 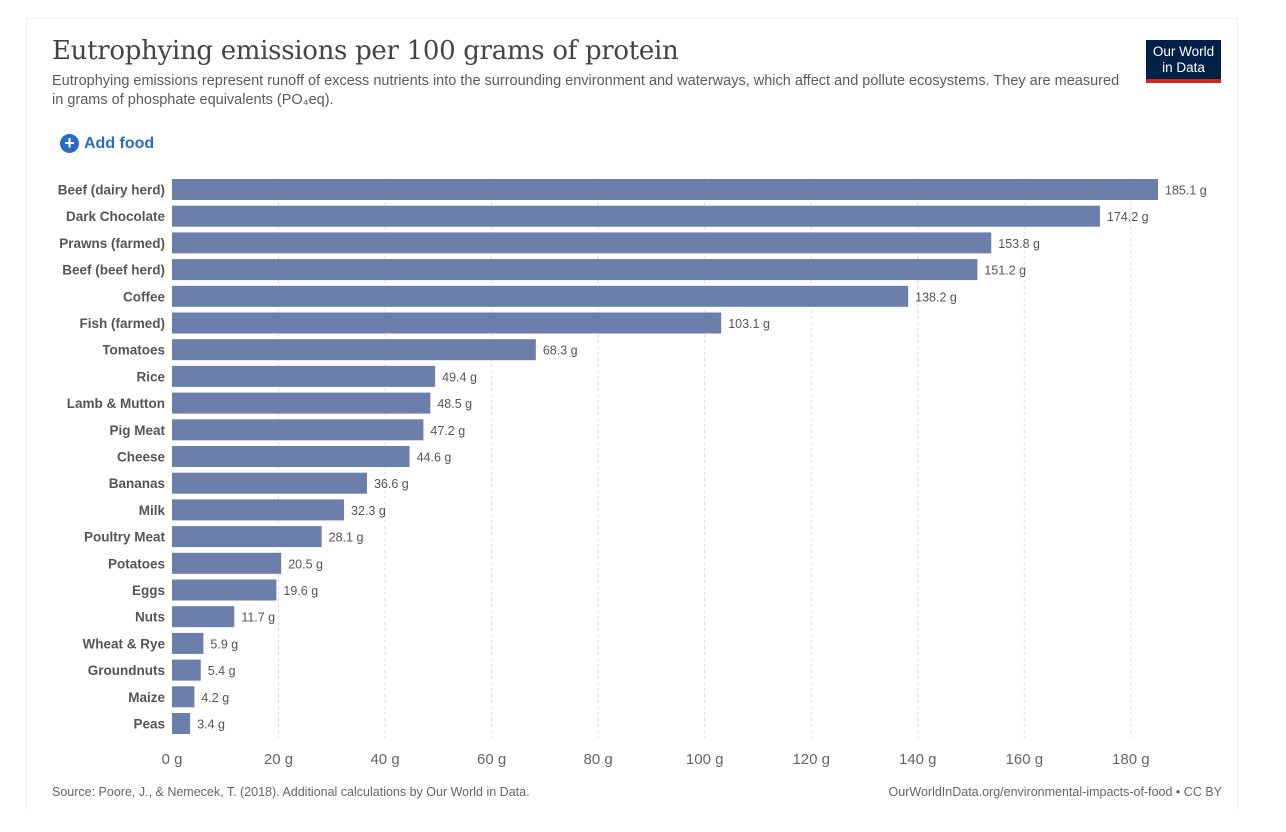 What do you see at coordinates (1025, 759) in the screenshot?
I see `x-tick-label: 160 g` at bounding box center [1025, 759].